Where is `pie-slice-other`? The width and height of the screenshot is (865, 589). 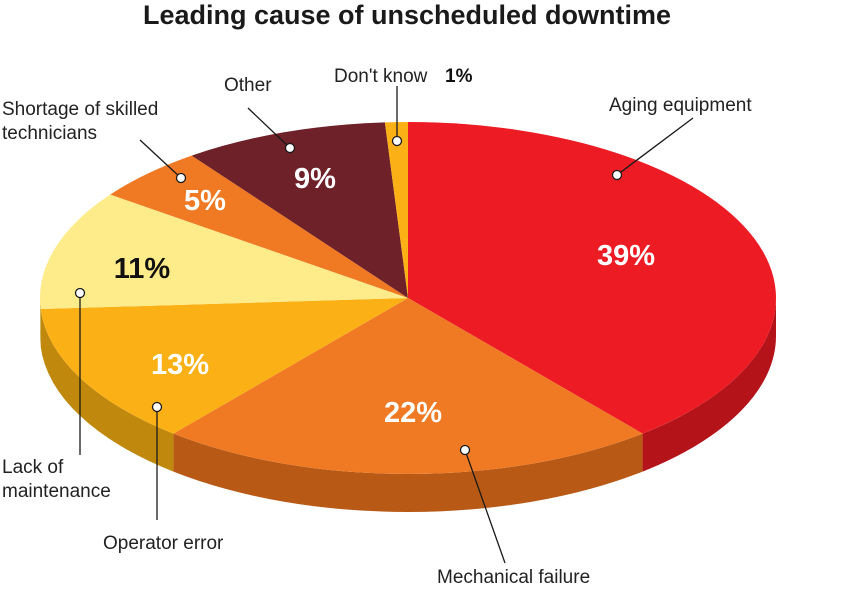 pie-slice-other is located at coordinates (299, 210).